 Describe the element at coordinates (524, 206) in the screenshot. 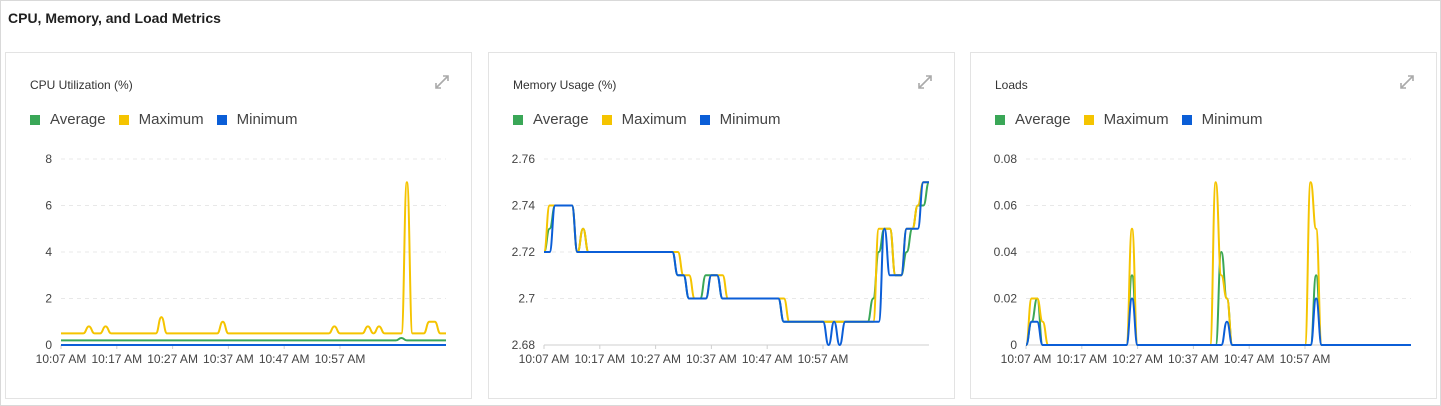

I see `y-tick-label: 2.74` at that location.